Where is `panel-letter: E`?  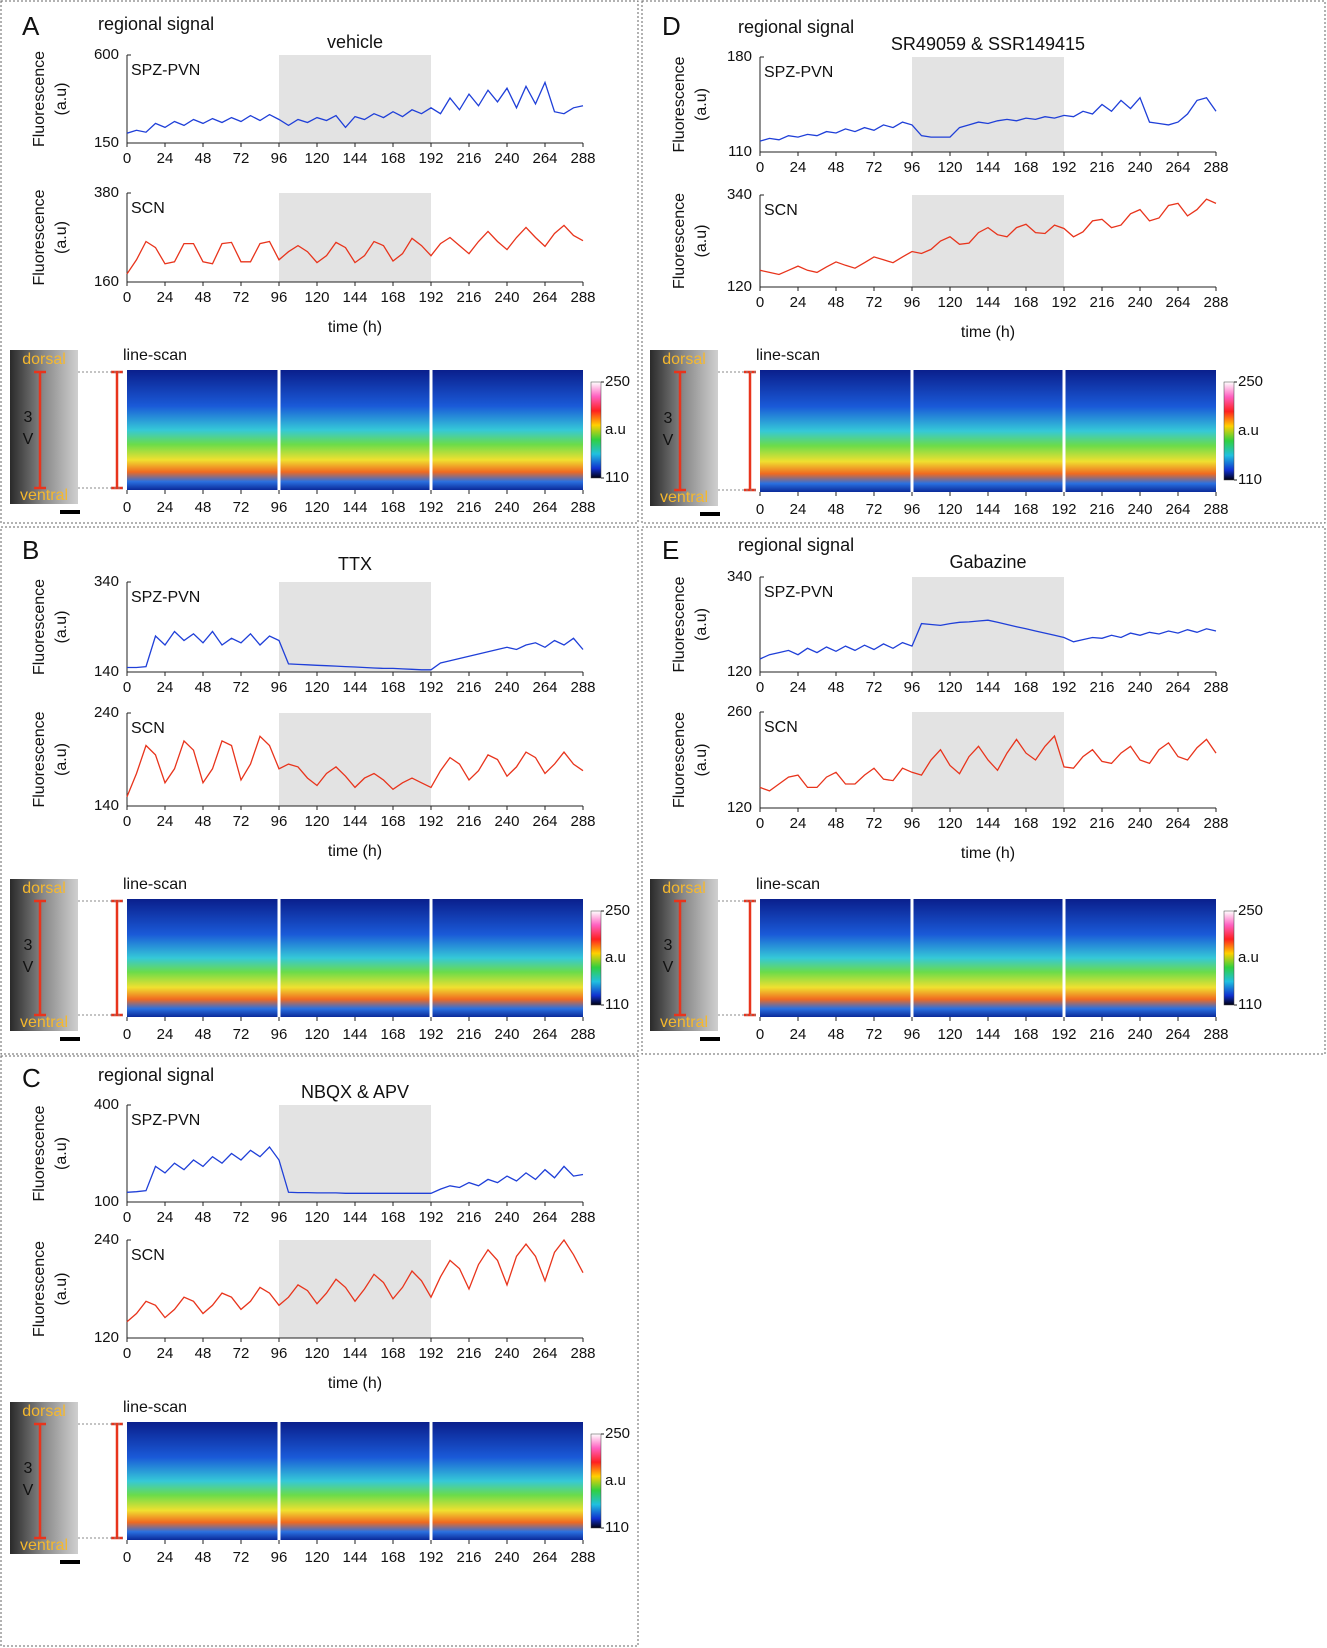
panel-letter: E is located at coordinates (670, 550).